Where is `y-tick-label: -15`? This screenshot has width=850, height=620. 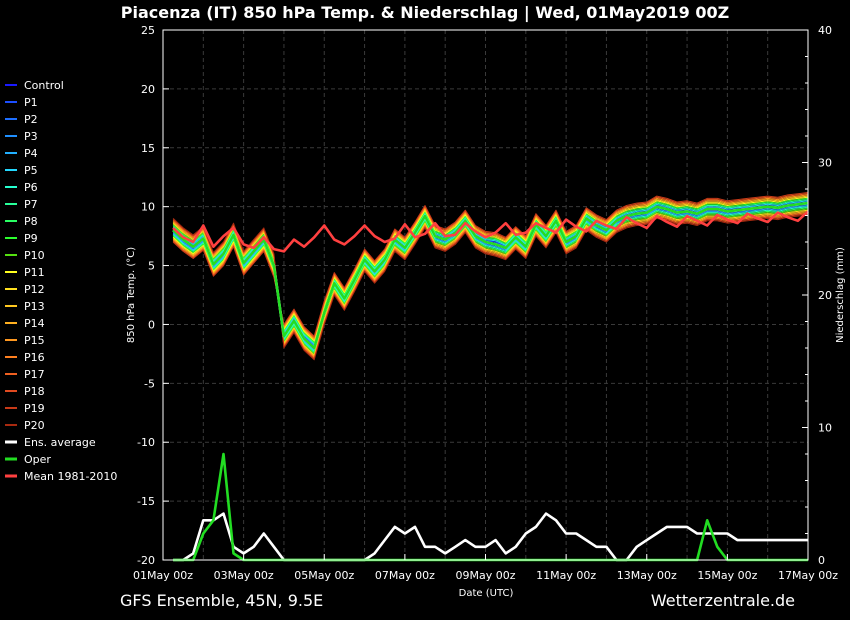 y-tick-label: -15 is located at coordinates (146, 501).